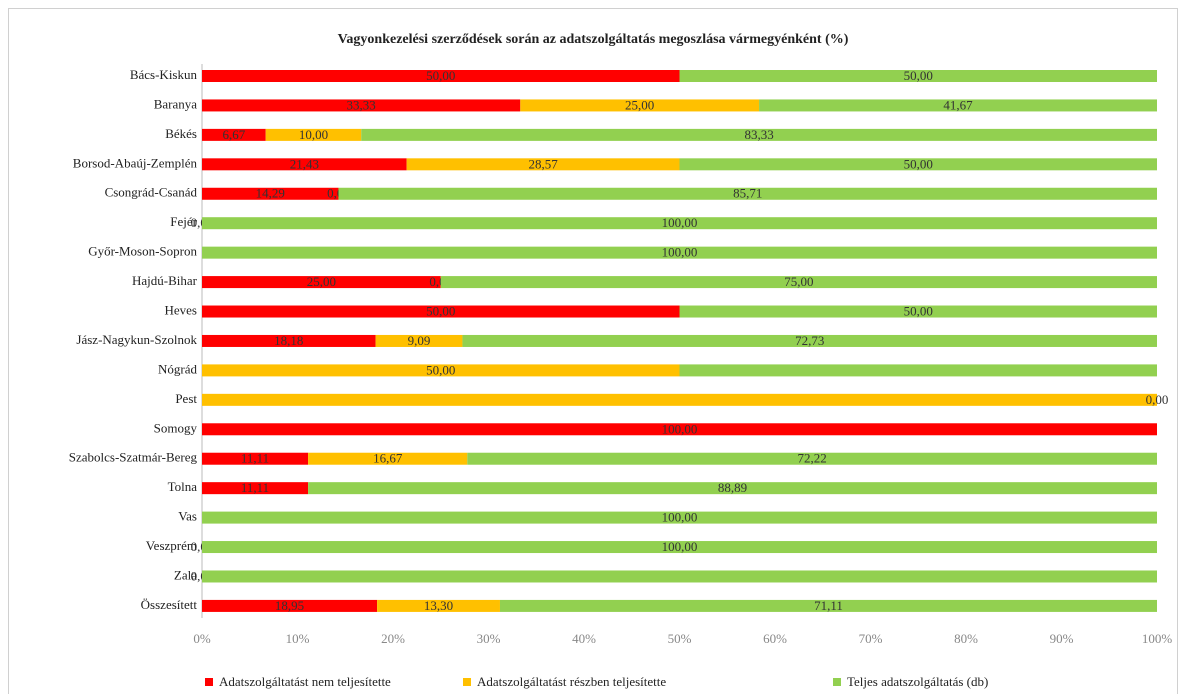 This screenshot has height=694, width=1186. I want to click on value-label: 9,09, so click(419, 340).